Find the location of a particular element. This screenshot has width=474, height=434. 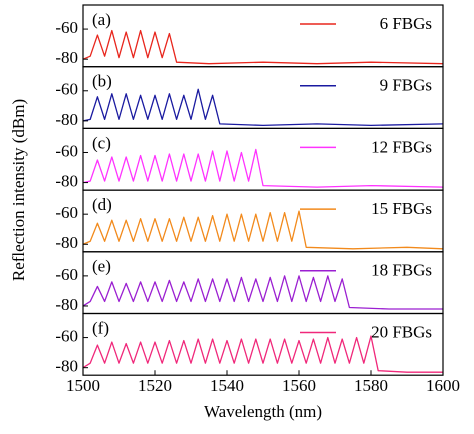

x-axis-label: Wavelength (nm) is located at coordinates (263, 411).